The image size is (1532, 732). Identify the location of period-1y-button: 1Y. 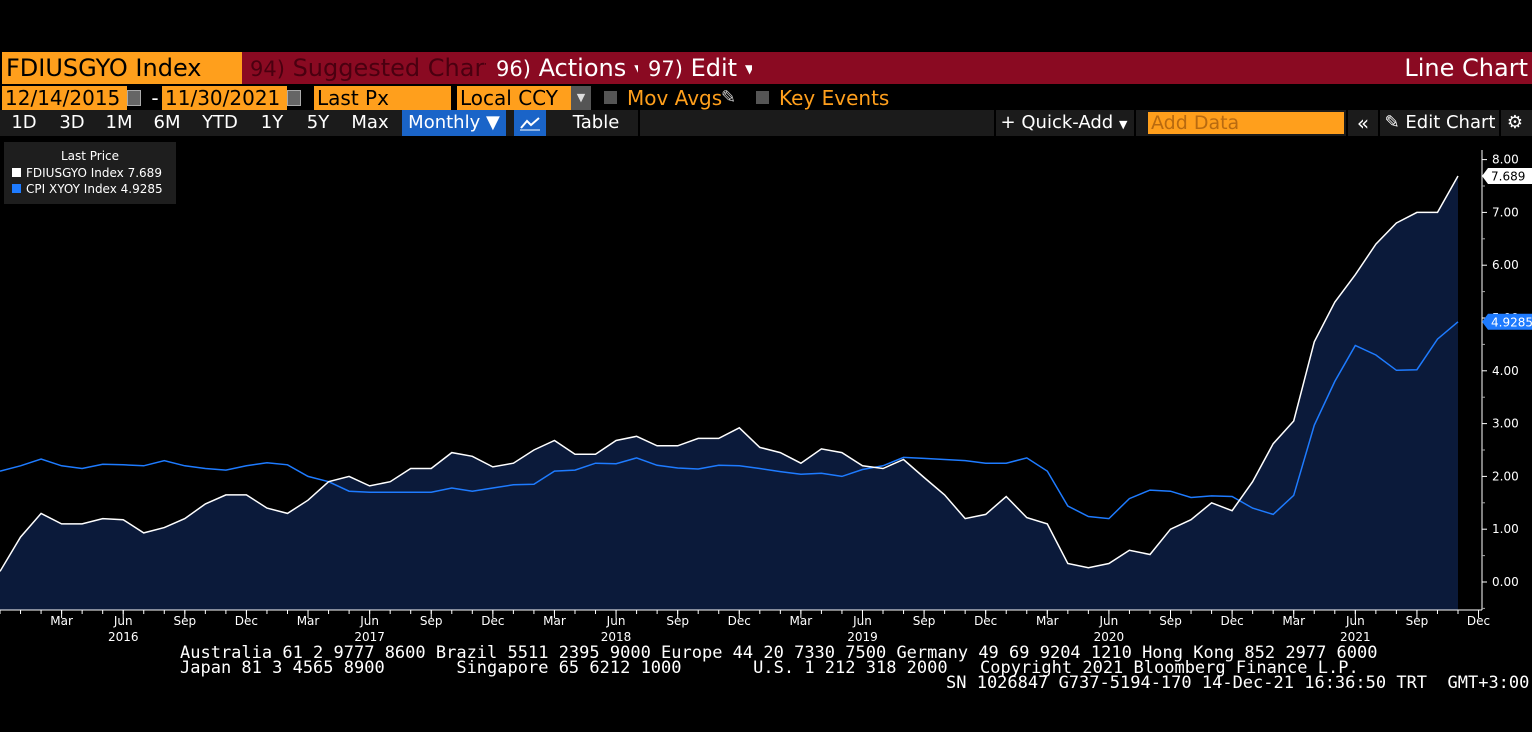
(272, 122).